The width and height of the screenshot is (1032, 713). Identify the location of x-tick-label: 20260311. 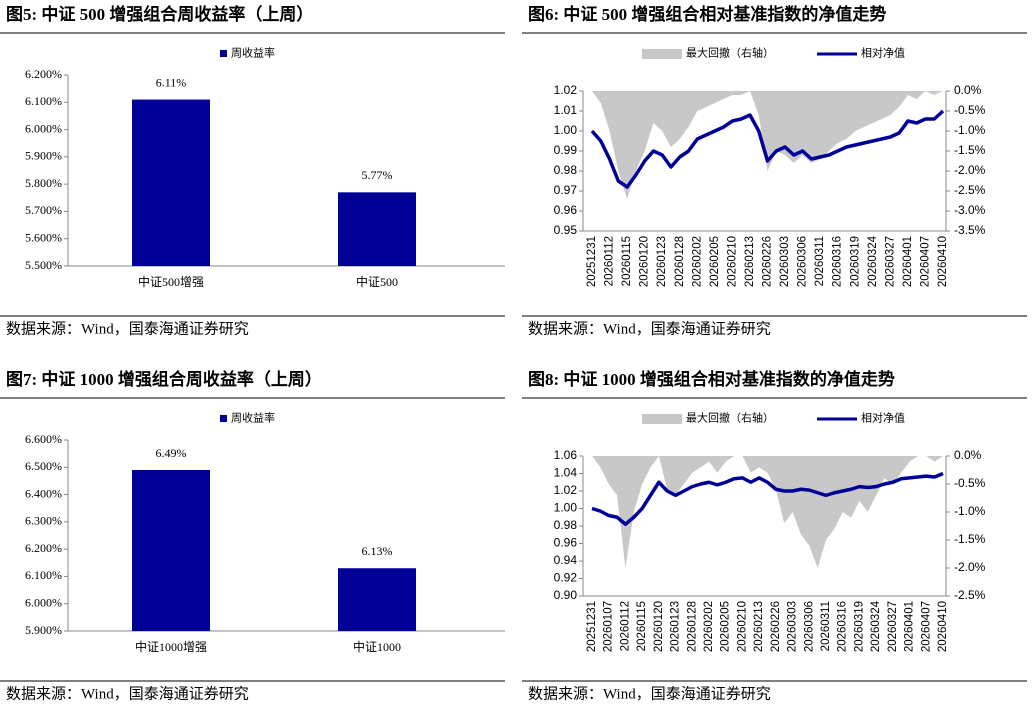
(820, 261).